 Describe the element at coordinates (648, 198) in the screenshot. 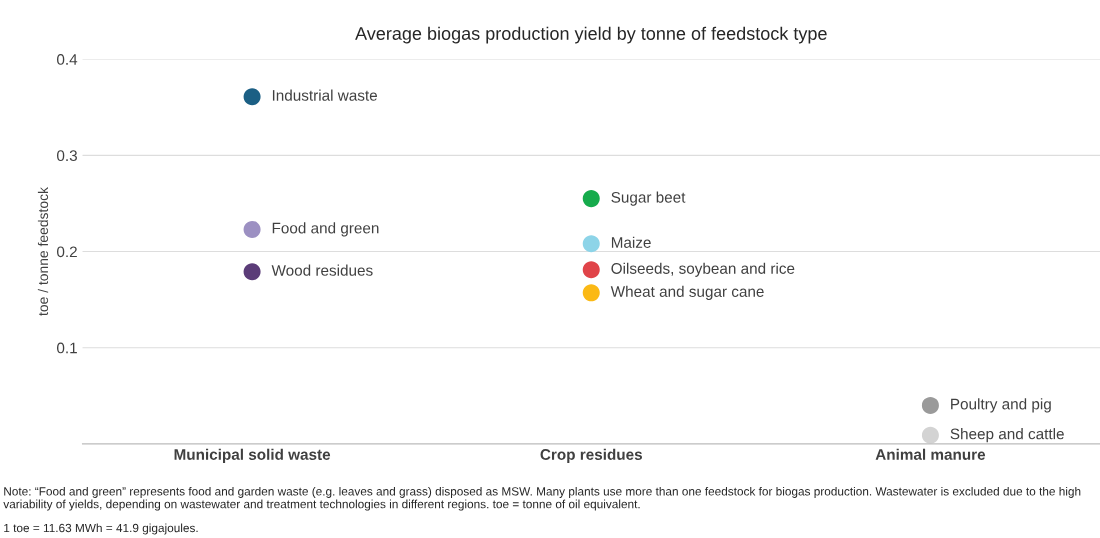

I see `series-label: Sugar beet` at that location.